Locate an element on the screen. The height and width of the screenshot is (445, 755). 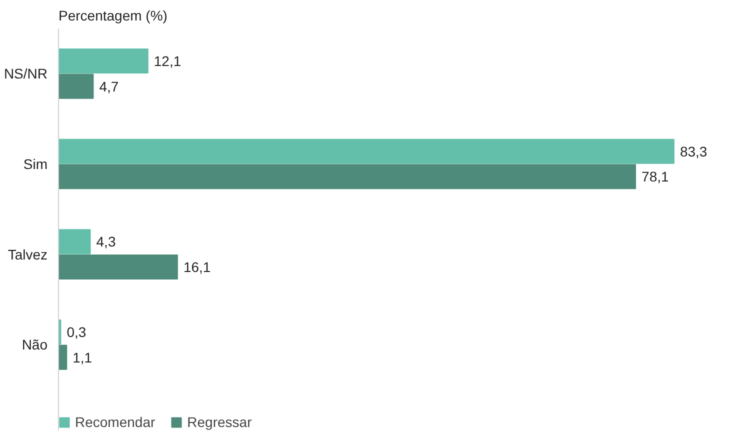
data-label: 12,1 is located at coordinates (168, 61).